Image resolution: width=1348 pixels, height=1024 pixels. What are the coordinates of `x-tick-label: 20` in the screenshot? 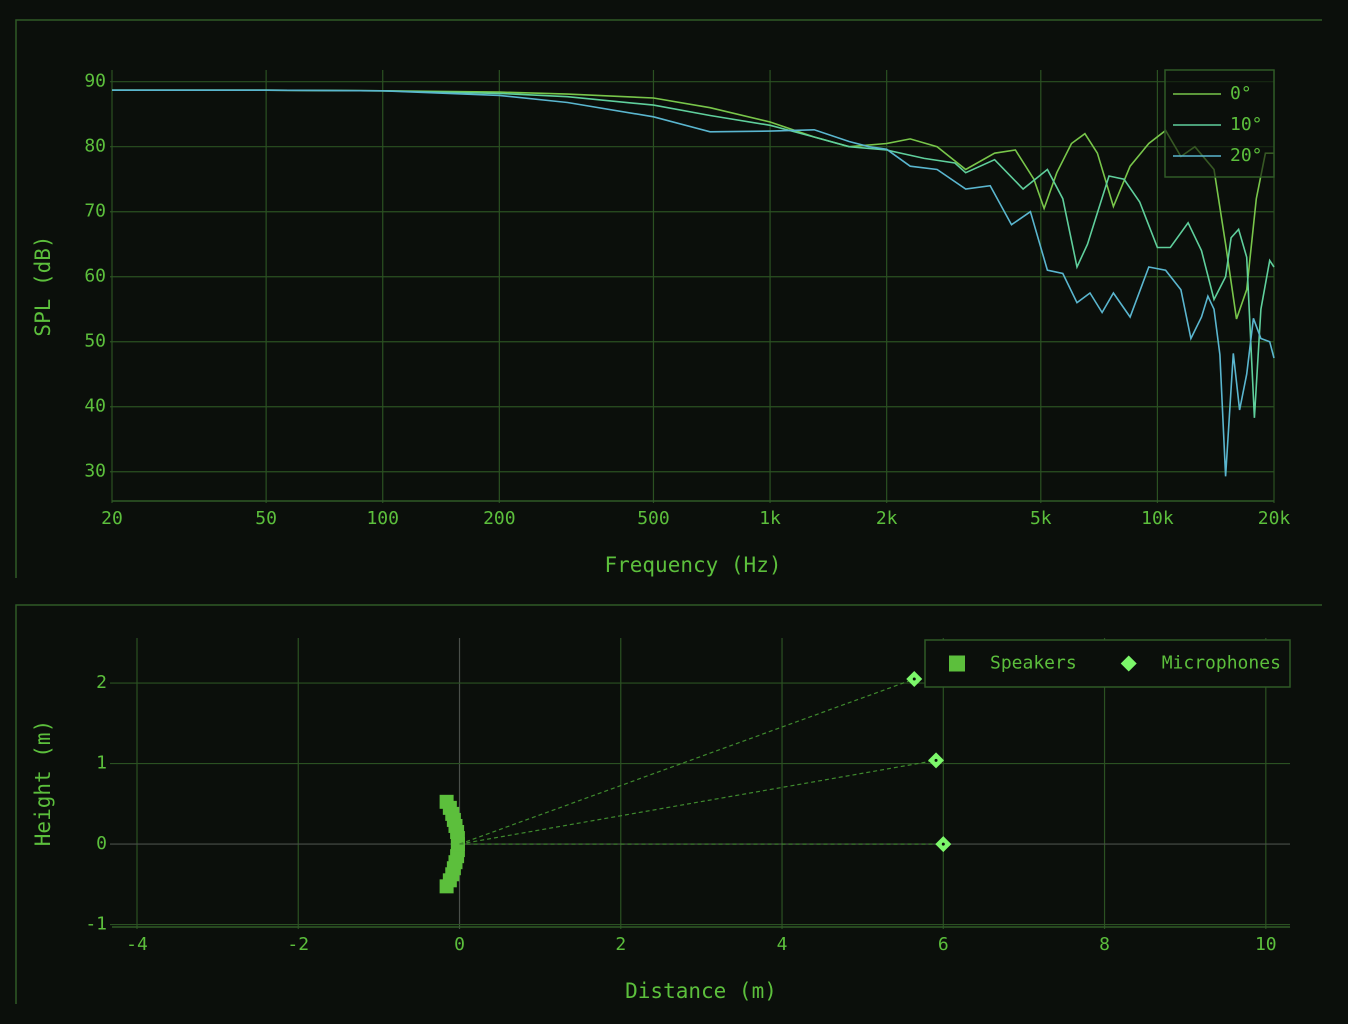 It's located at (112, 518).